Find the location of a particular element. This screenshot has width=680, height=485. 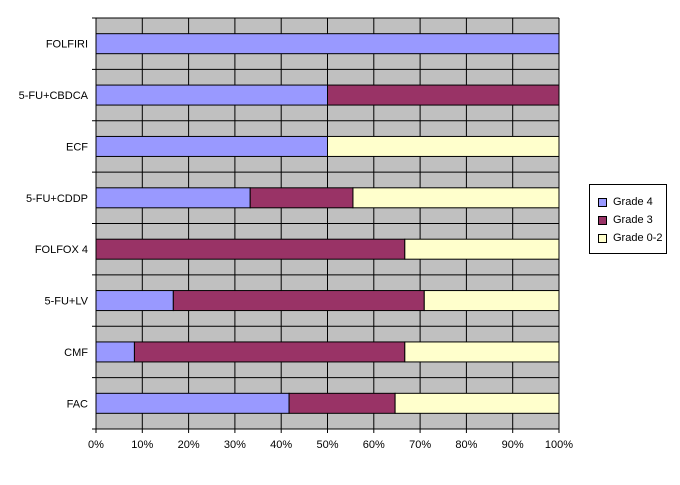

x-tick-label-1: 10% is located at coordinates (142, 445).